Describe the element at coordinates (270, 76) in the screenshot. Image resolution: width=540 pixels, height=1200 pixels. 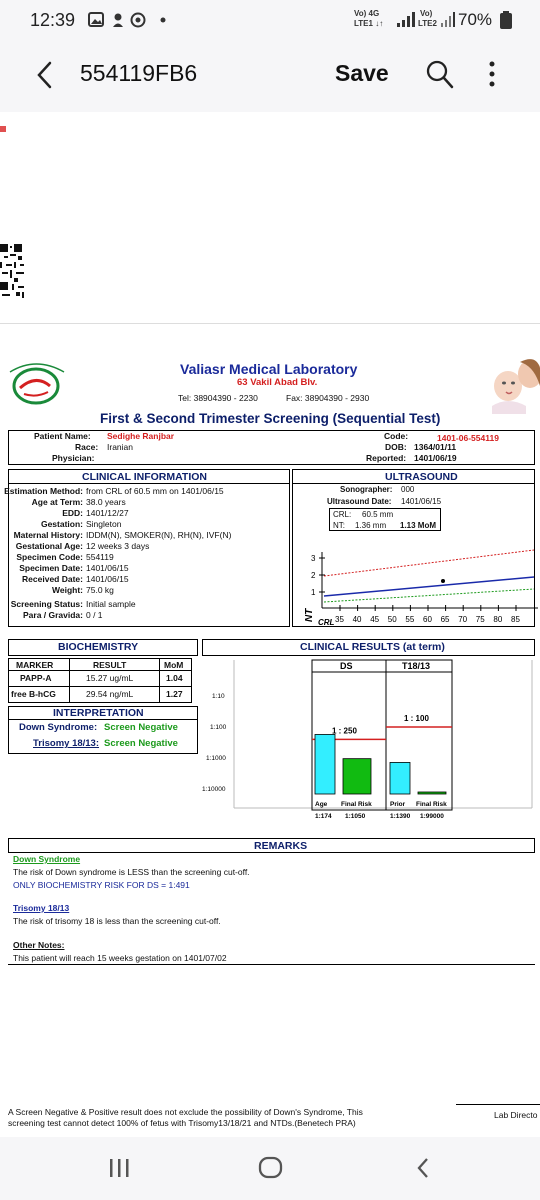
I see `app-bar: 554119FB6 Save` at that location.